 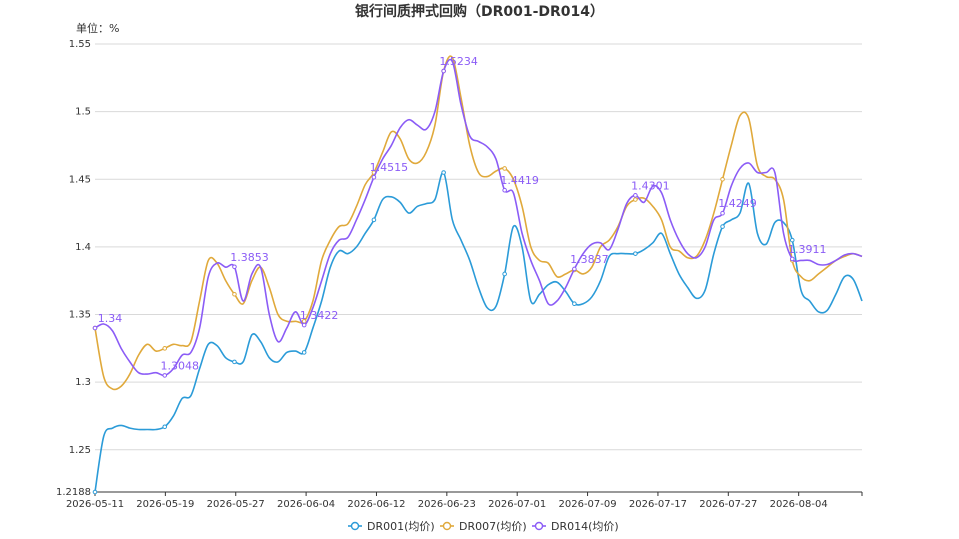 I want to click on x-tick-label: 2026-07-17, so click(x=658, y=504).